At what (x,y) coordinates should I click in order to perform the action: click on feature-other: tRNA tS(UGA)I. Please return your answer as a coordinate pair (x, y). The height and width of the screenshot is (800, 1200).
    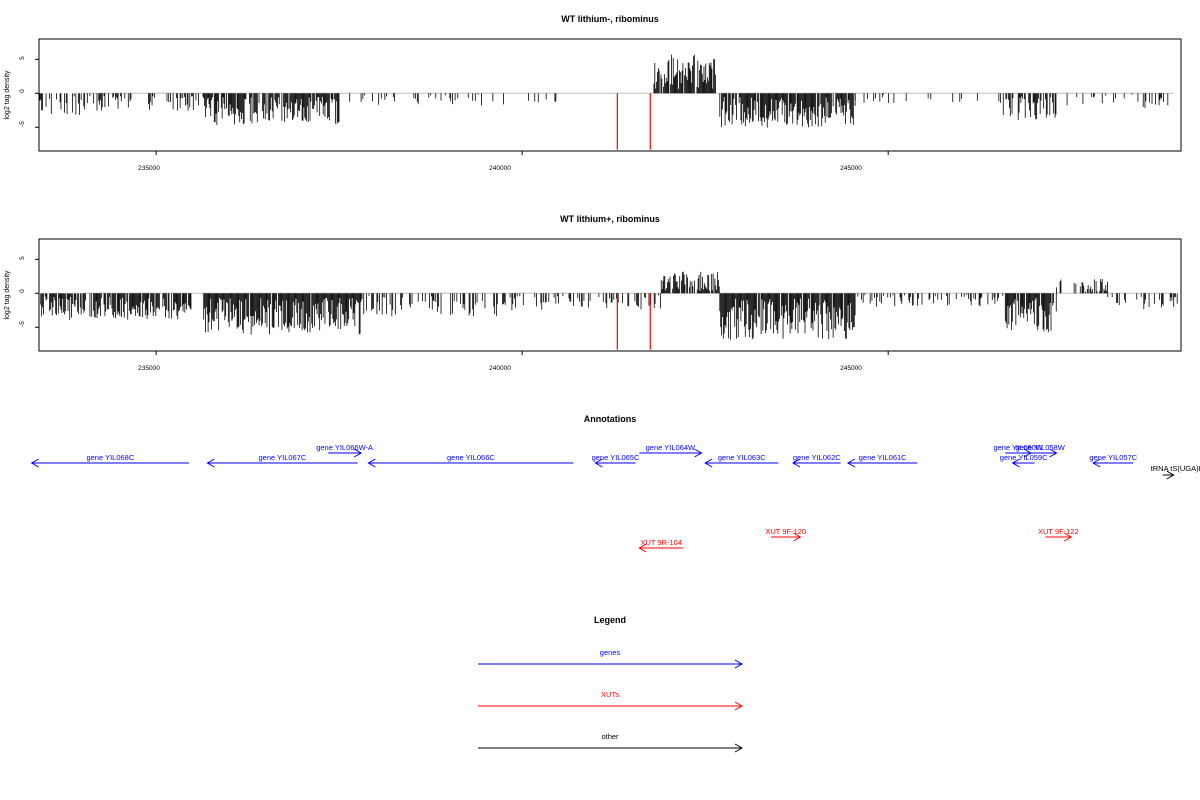
    Looking at the image, I should click on (1175, 472).